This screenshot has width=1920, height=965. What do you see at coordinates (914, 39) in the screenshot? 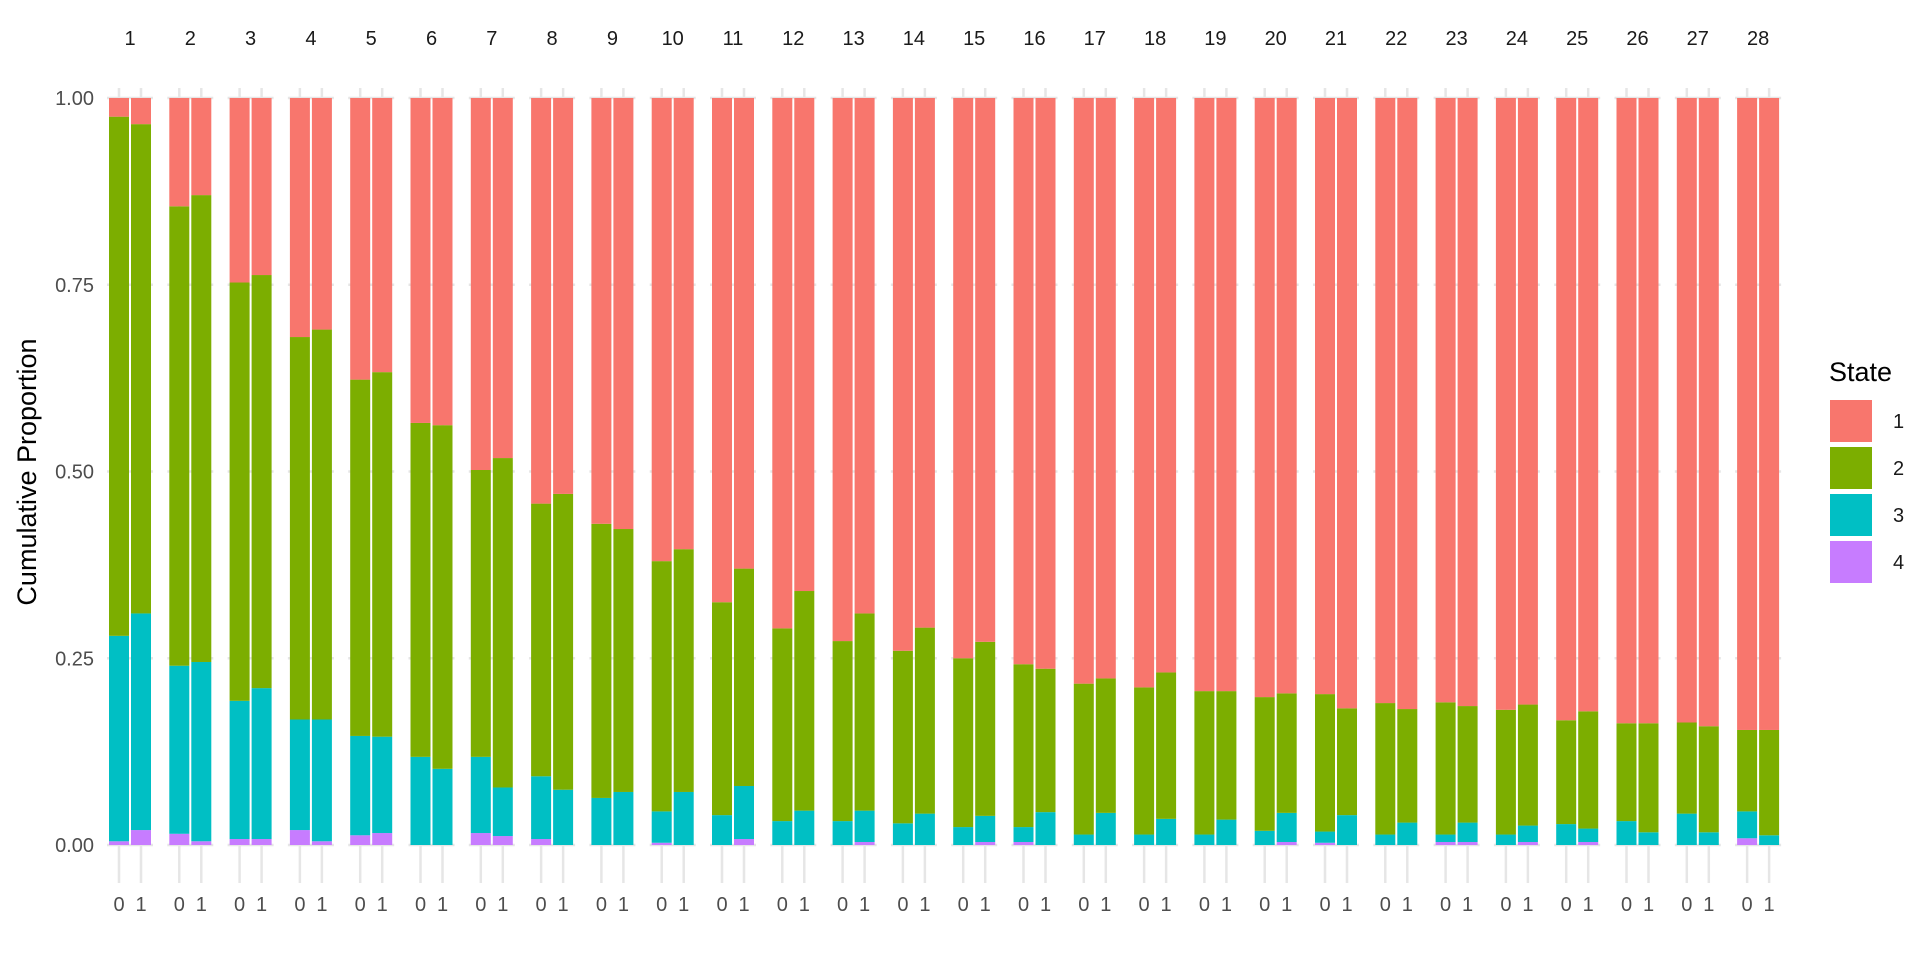
I see `panel-label: 14` at bounding box center [914, 39].